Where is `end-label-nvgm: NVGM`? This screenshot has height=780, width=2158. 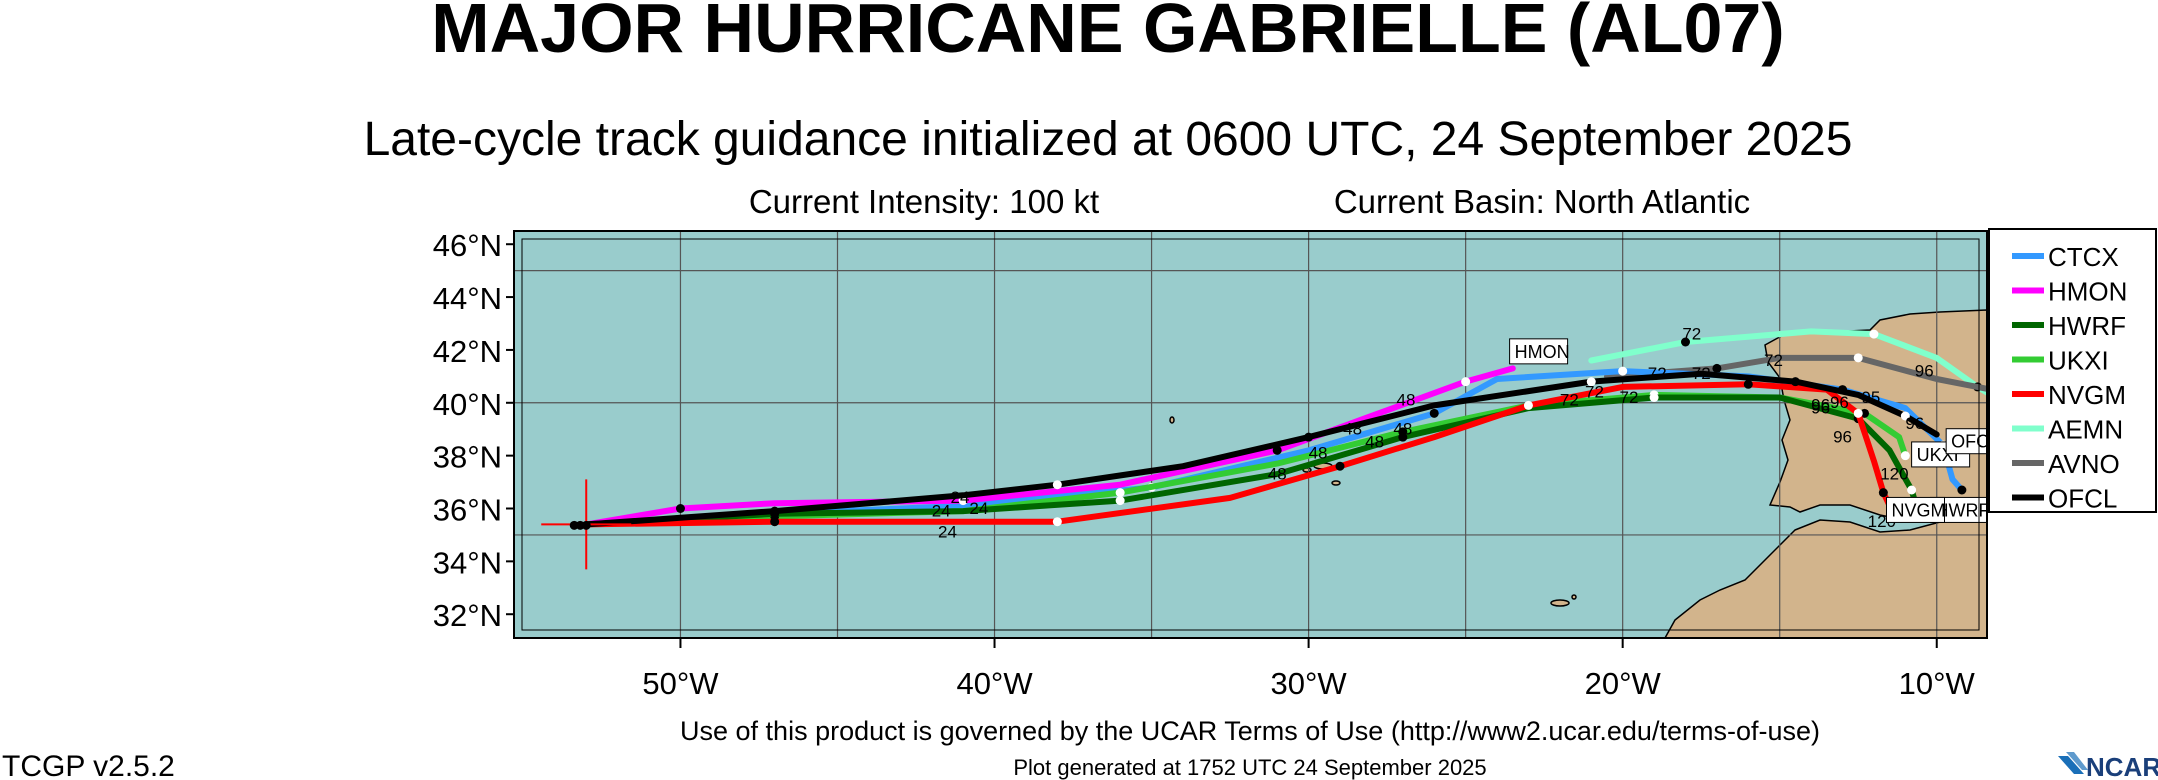
end-label-nvgm: NVGM is located at coordinates (1915, 509).